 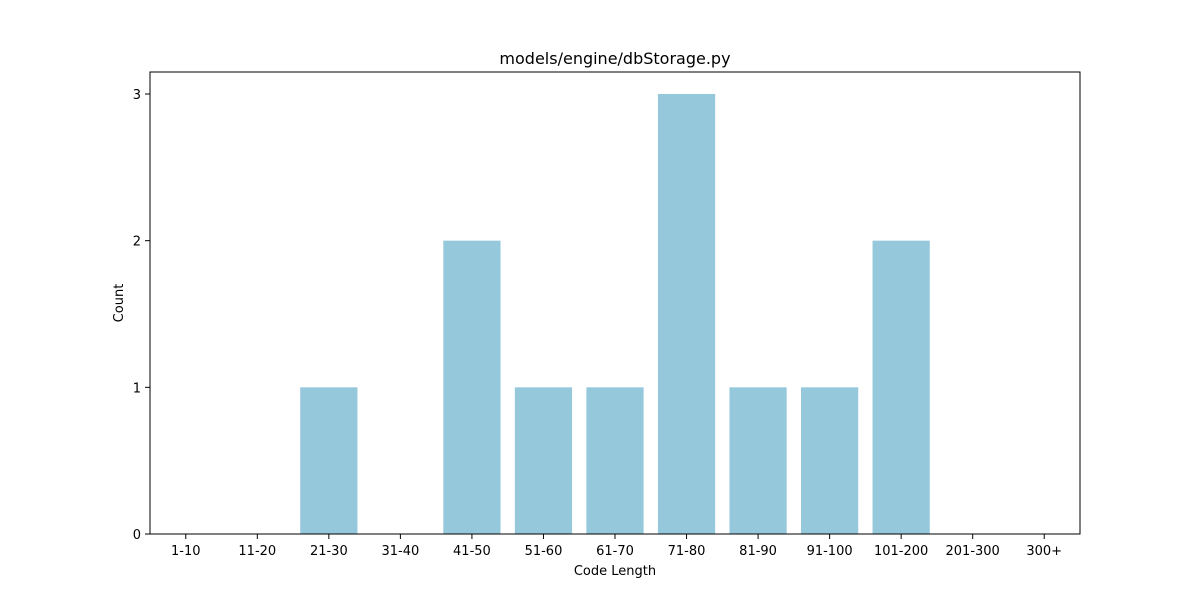 I want to click on x-axis-label: Code Length, so click(x=615, y=571).